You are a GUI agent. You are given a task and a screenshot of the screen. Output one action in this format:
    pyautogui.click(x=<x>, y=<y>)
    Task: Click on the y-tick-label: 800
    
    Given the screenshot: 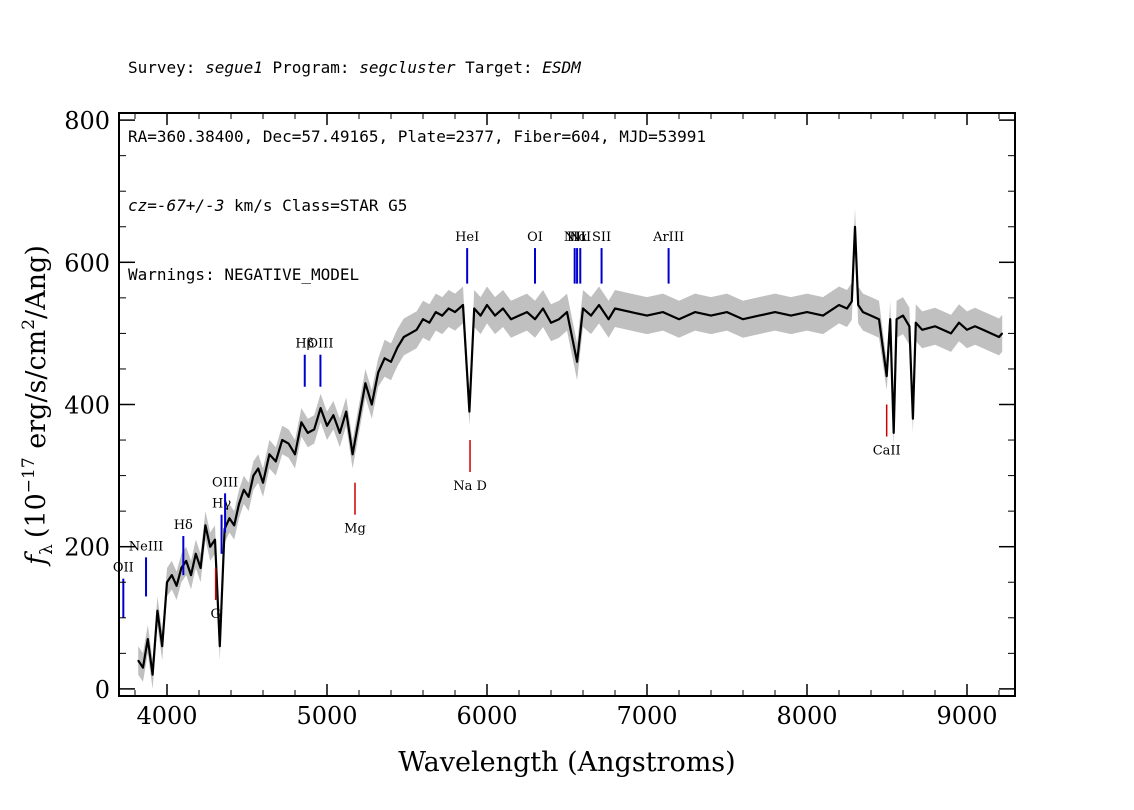 What is the action you would take?
    pyautogui.click(x=87, y=121)
    